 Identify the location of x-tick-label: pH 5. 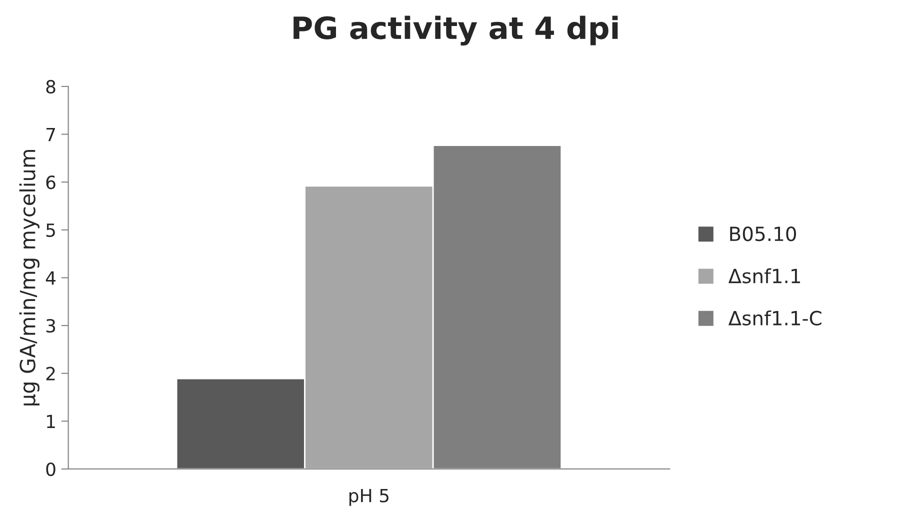
(369, 497).